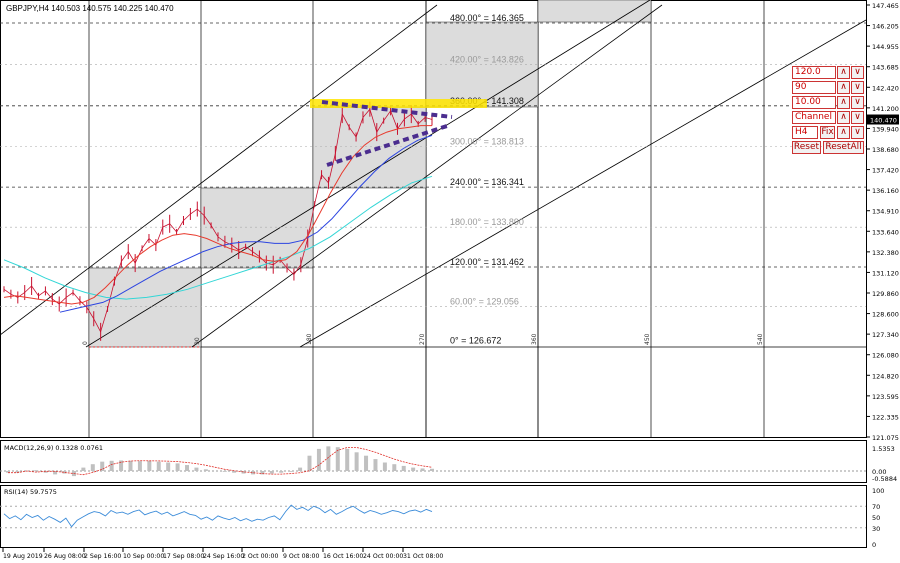 This screenshot has height=563, width=900. I want to click on price-step-down-button: ∨, so click(857, 72).